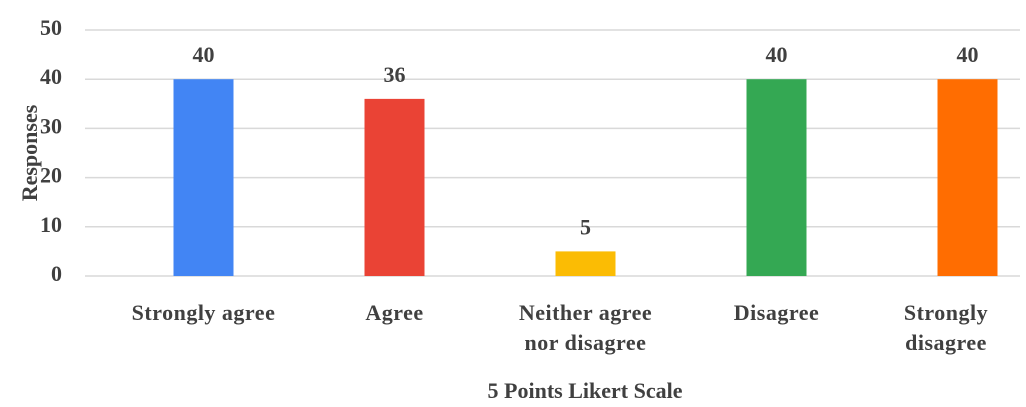 The width and height of the screenshot is (1026, 407). I want to click on x-tick-label: Strongly disagree, so click(946, 327).